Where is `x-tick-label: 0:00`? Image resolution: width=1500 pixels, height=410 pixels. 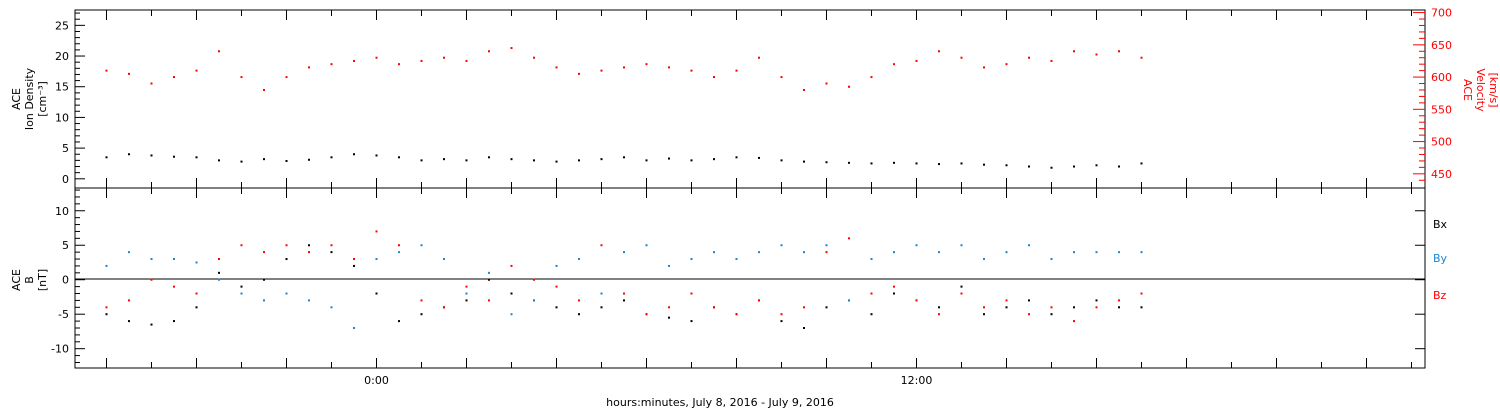
x-tick-label: 0:00 is located at coordinates (376, 380).